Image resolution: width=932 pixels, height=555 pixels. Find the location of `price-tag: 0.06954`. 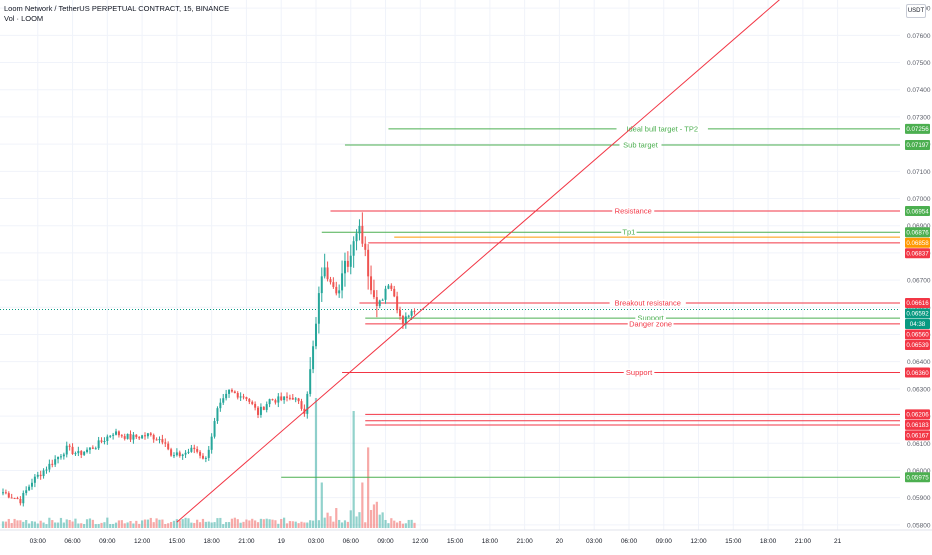

price-tag: 0.06954 is located at coordinates (917, 211).